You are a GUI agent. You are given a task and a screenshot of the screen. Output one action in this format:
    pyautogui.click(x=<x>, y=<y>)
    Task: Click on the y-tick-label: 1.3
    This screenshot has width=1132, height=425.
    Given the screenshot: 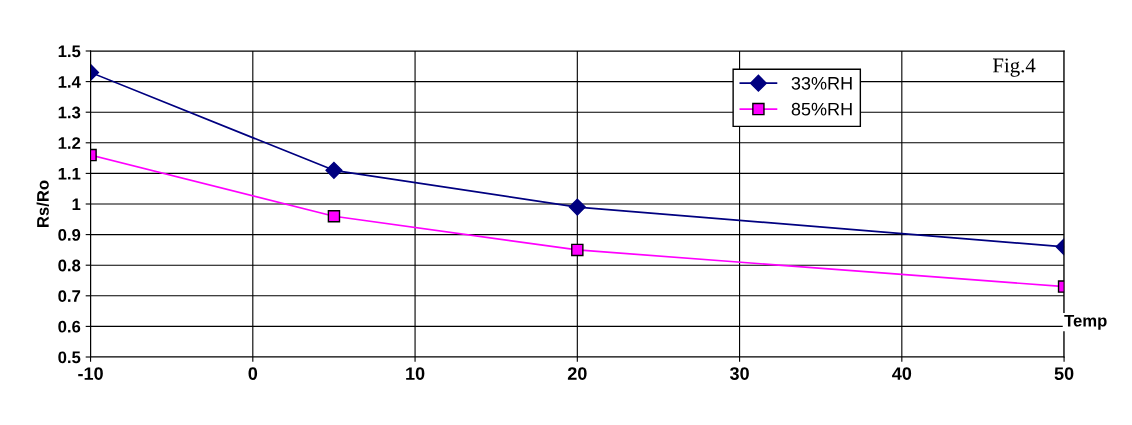 What is the action you would take?
    pyautogui.click(x=69, y=112)
    